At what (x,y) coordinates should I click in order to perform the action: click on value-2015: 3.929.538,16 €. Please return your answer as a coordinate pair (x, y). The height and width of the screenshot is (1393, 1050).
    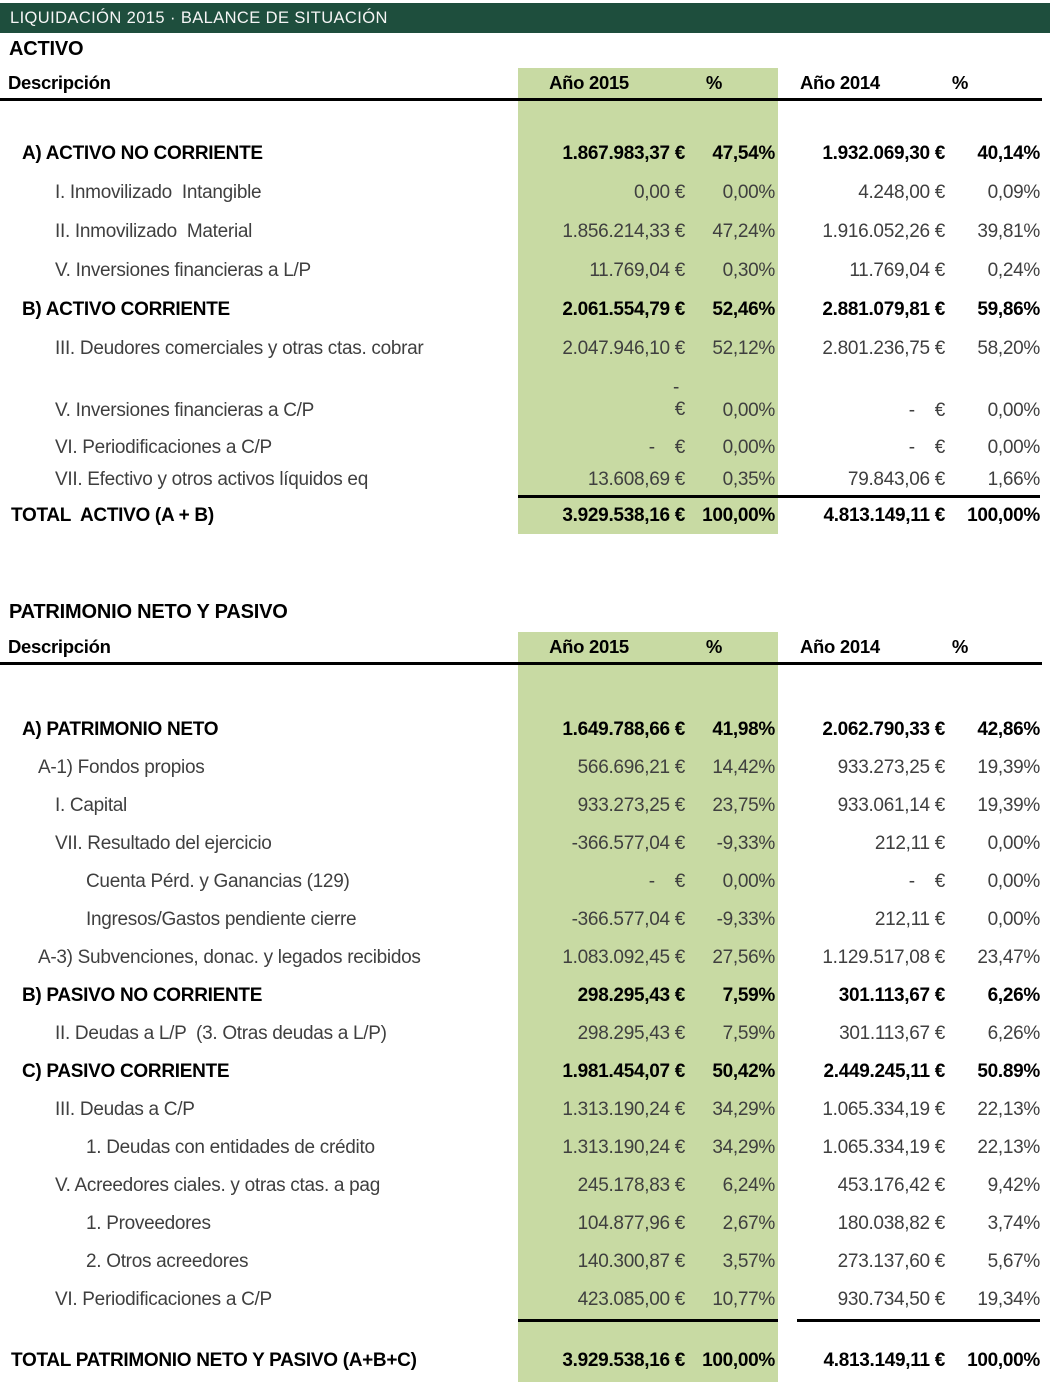
    Looking at the image, I should click on (623, 515).